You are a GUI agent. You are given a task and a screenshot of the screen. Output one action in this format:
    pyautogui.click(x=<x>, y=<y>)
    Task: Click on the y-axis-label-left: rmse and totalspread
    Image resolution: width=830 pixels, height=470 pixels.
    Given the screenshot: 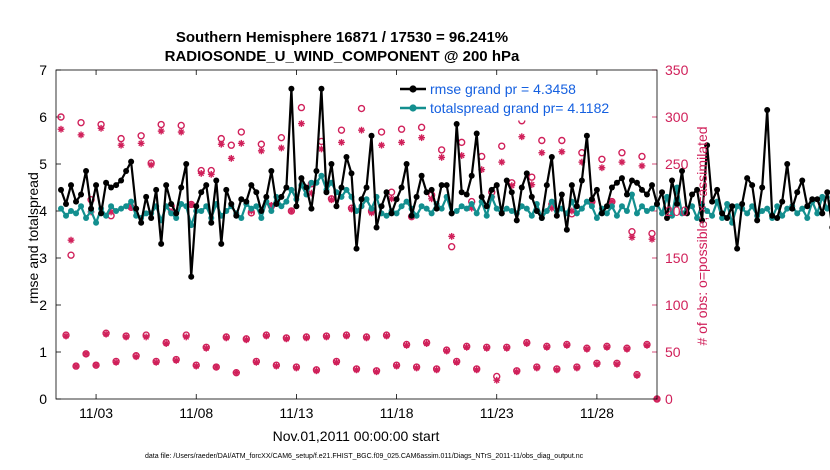 What is the action you would take?
    pyautogui.click(x=33, y=238)
    